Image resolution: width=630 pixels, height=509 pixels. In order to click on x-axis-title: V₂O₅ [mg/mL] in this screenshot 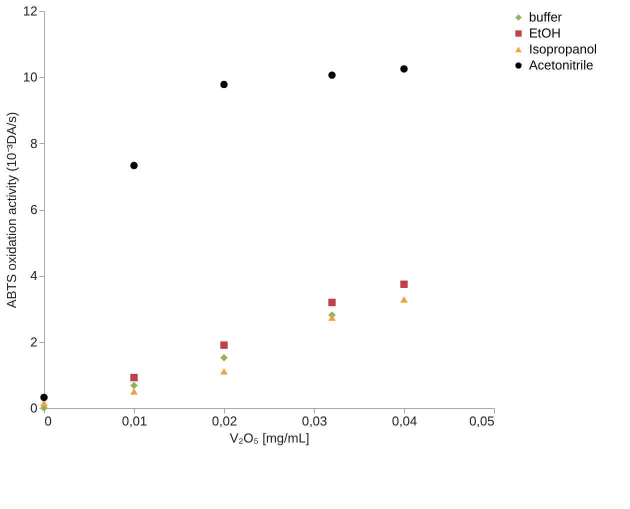, I will do `click(270, 438)`.